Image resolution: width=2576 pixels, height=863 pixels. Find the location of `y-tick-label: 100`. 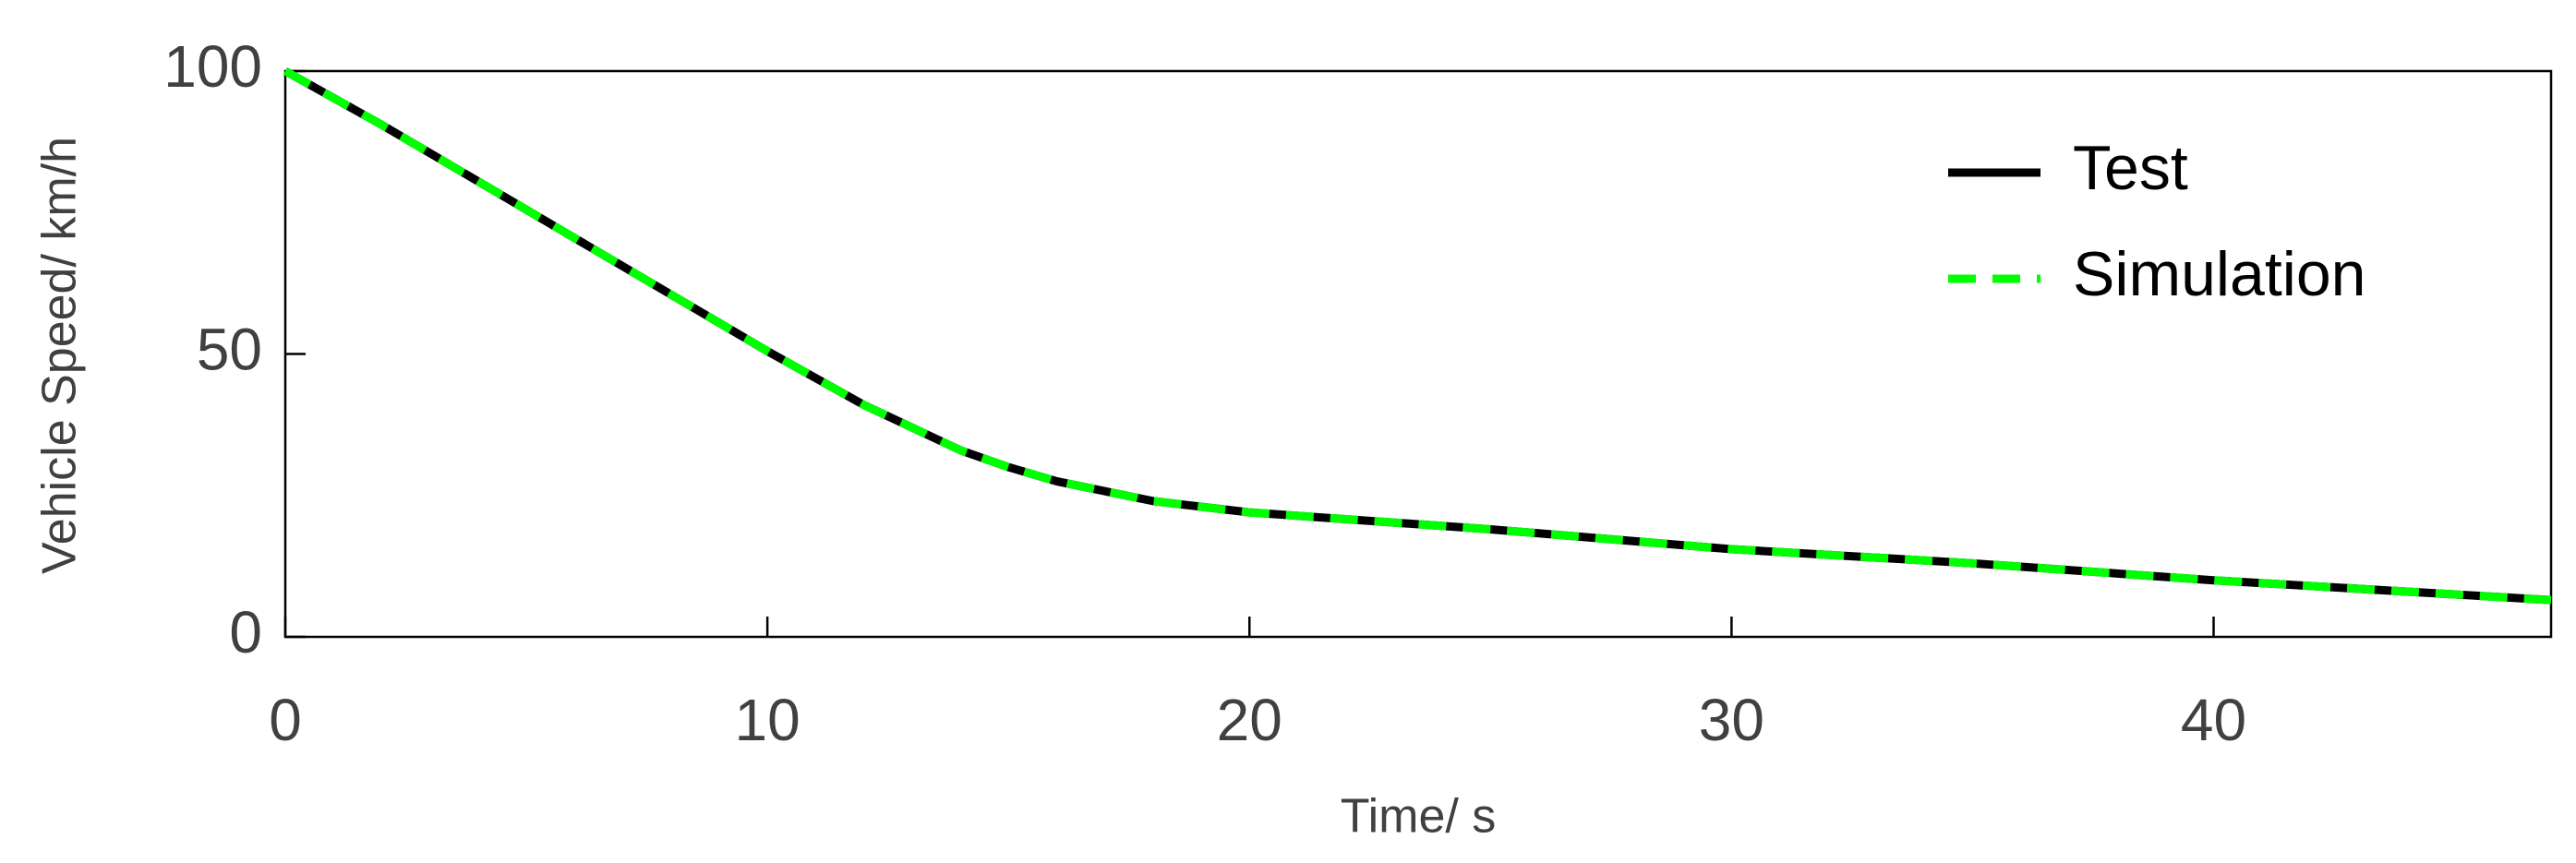

y-tick-label: 100 is located at coordinates (212, 66).